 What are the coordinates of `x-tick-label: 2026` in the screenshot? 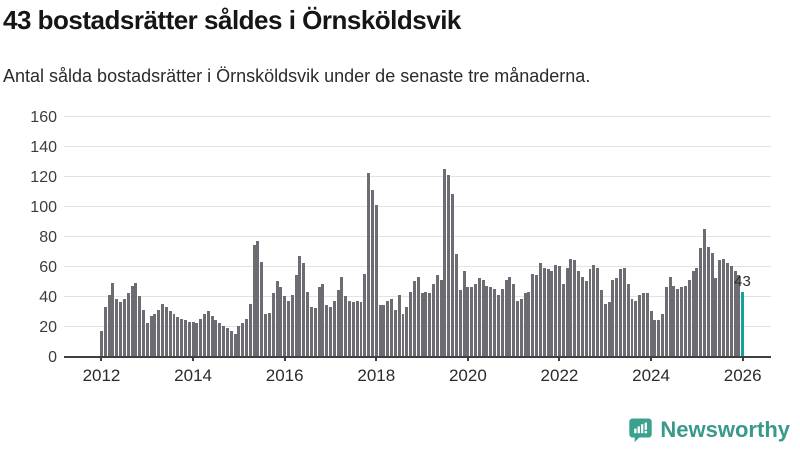 It's located at (742, 375).